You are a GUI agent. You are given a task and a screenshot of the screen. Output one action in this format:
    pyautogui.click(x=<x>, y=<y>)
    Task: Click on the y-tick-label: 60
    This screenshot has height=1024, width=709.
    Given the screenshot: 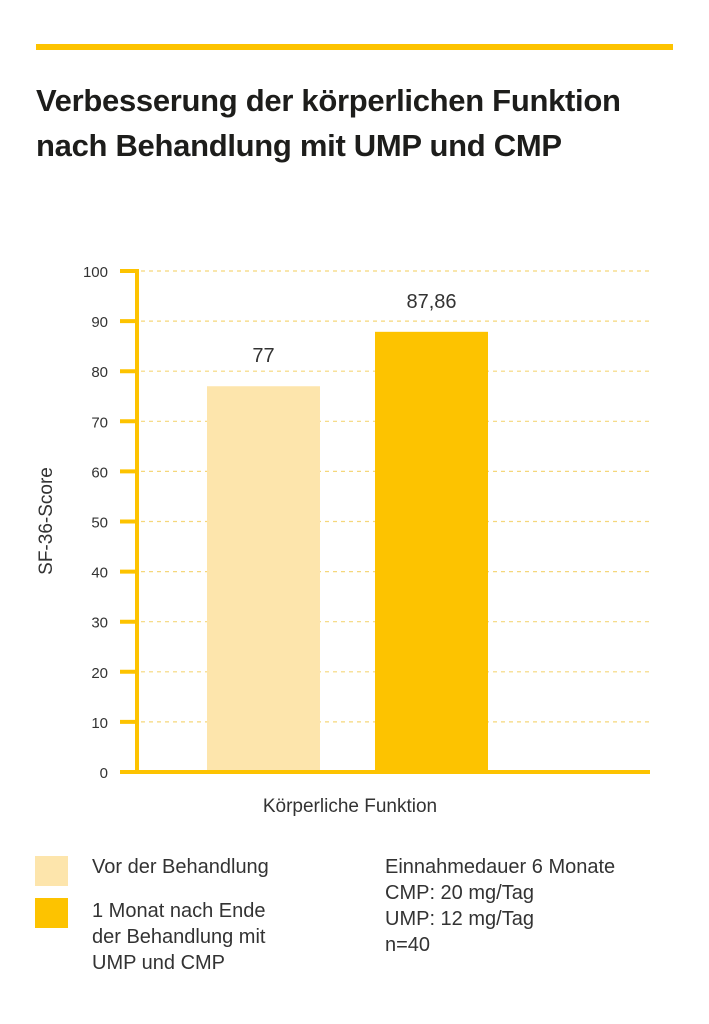 What is the action you would take?
    pyautogui.click(x=99, y=472)
    